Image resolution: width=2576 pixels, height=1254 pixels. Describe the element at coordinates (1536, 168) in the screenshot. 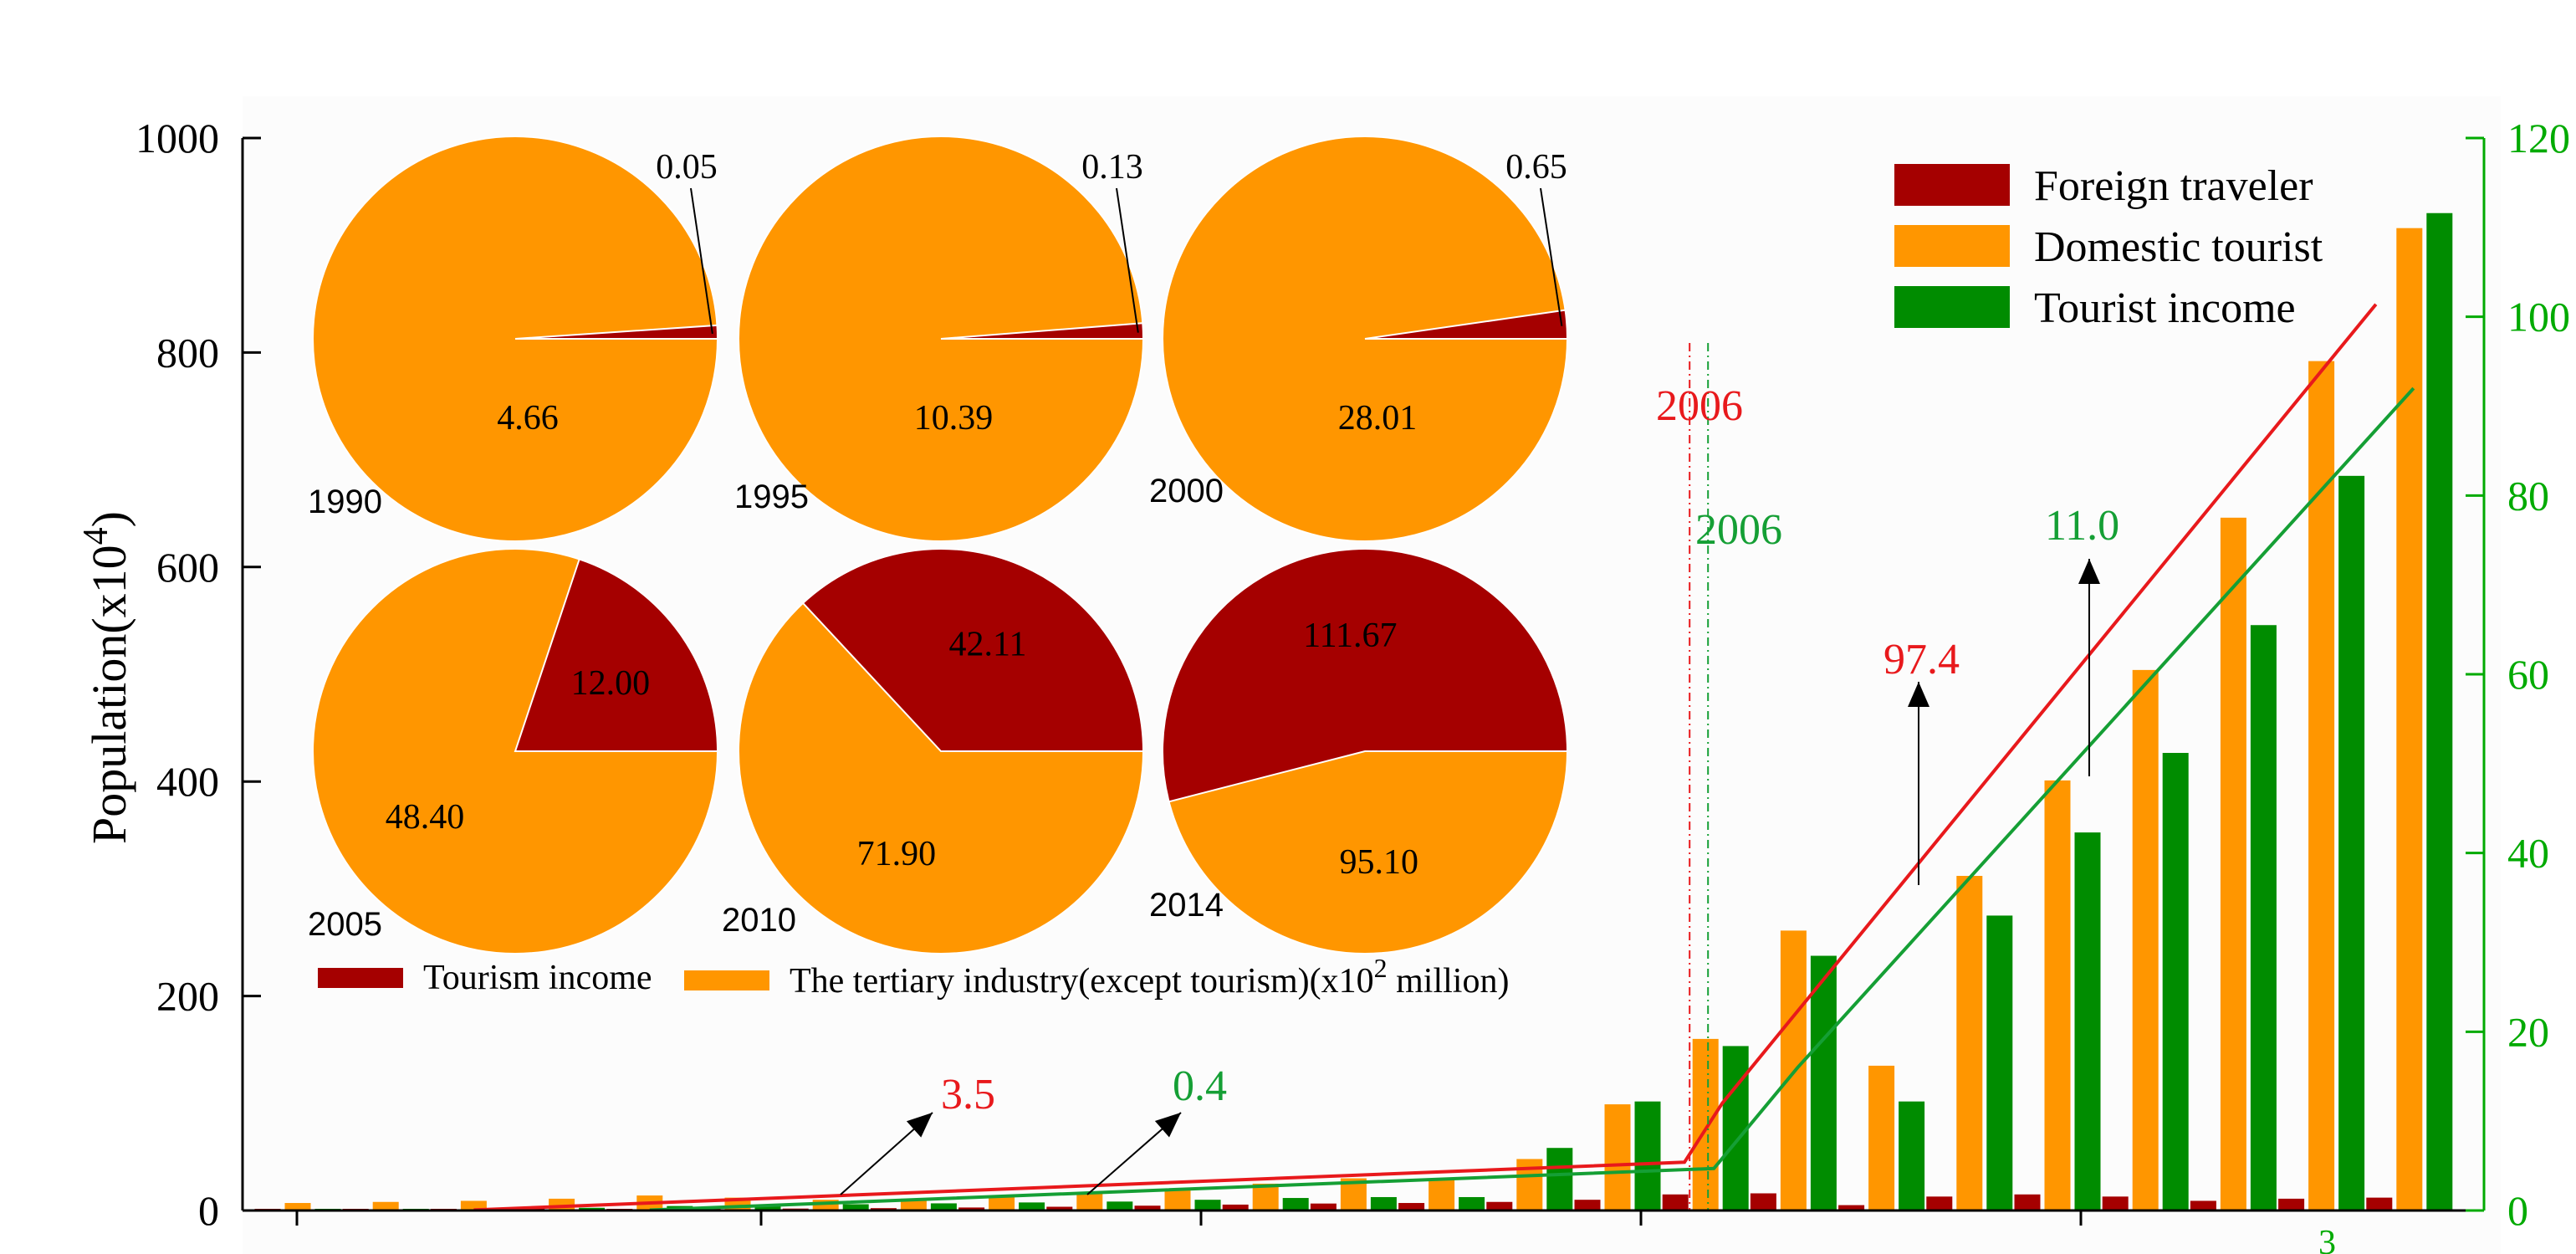

I see `pie-label-tourism: 0.65` at that location.